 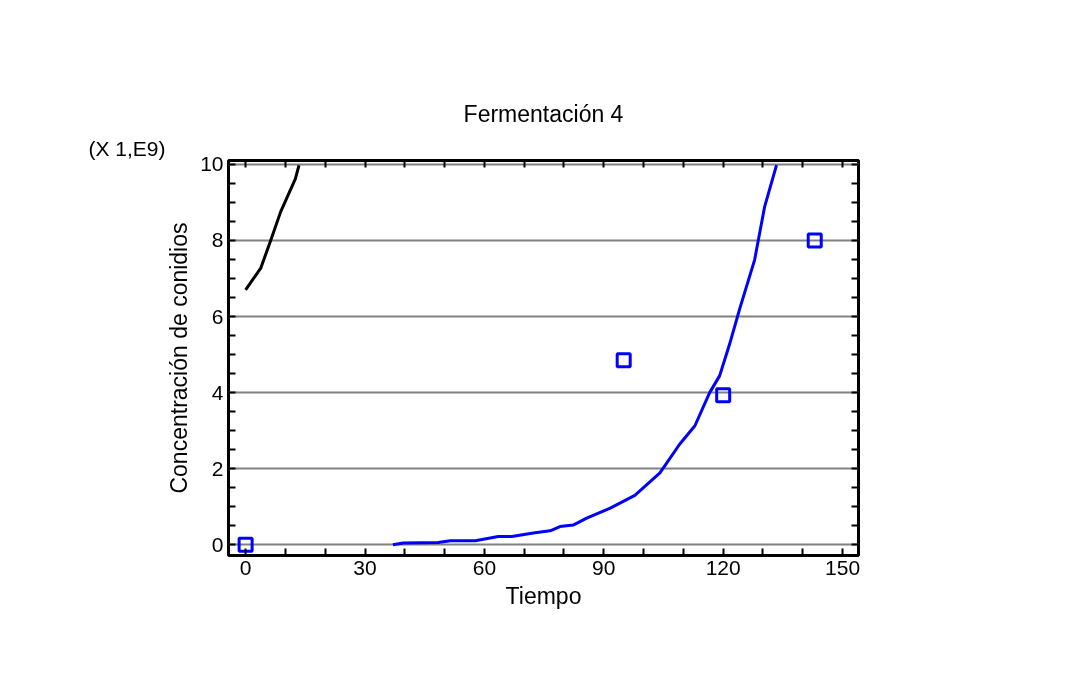 I want to click on y-tick-label: 4, so click(x=217, y=392).